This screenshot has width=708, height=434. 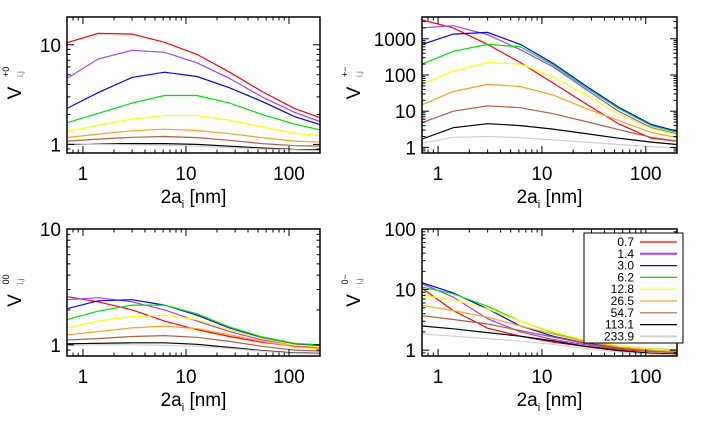 I want to click on svg-text: +0, so click(x=6, y=72).